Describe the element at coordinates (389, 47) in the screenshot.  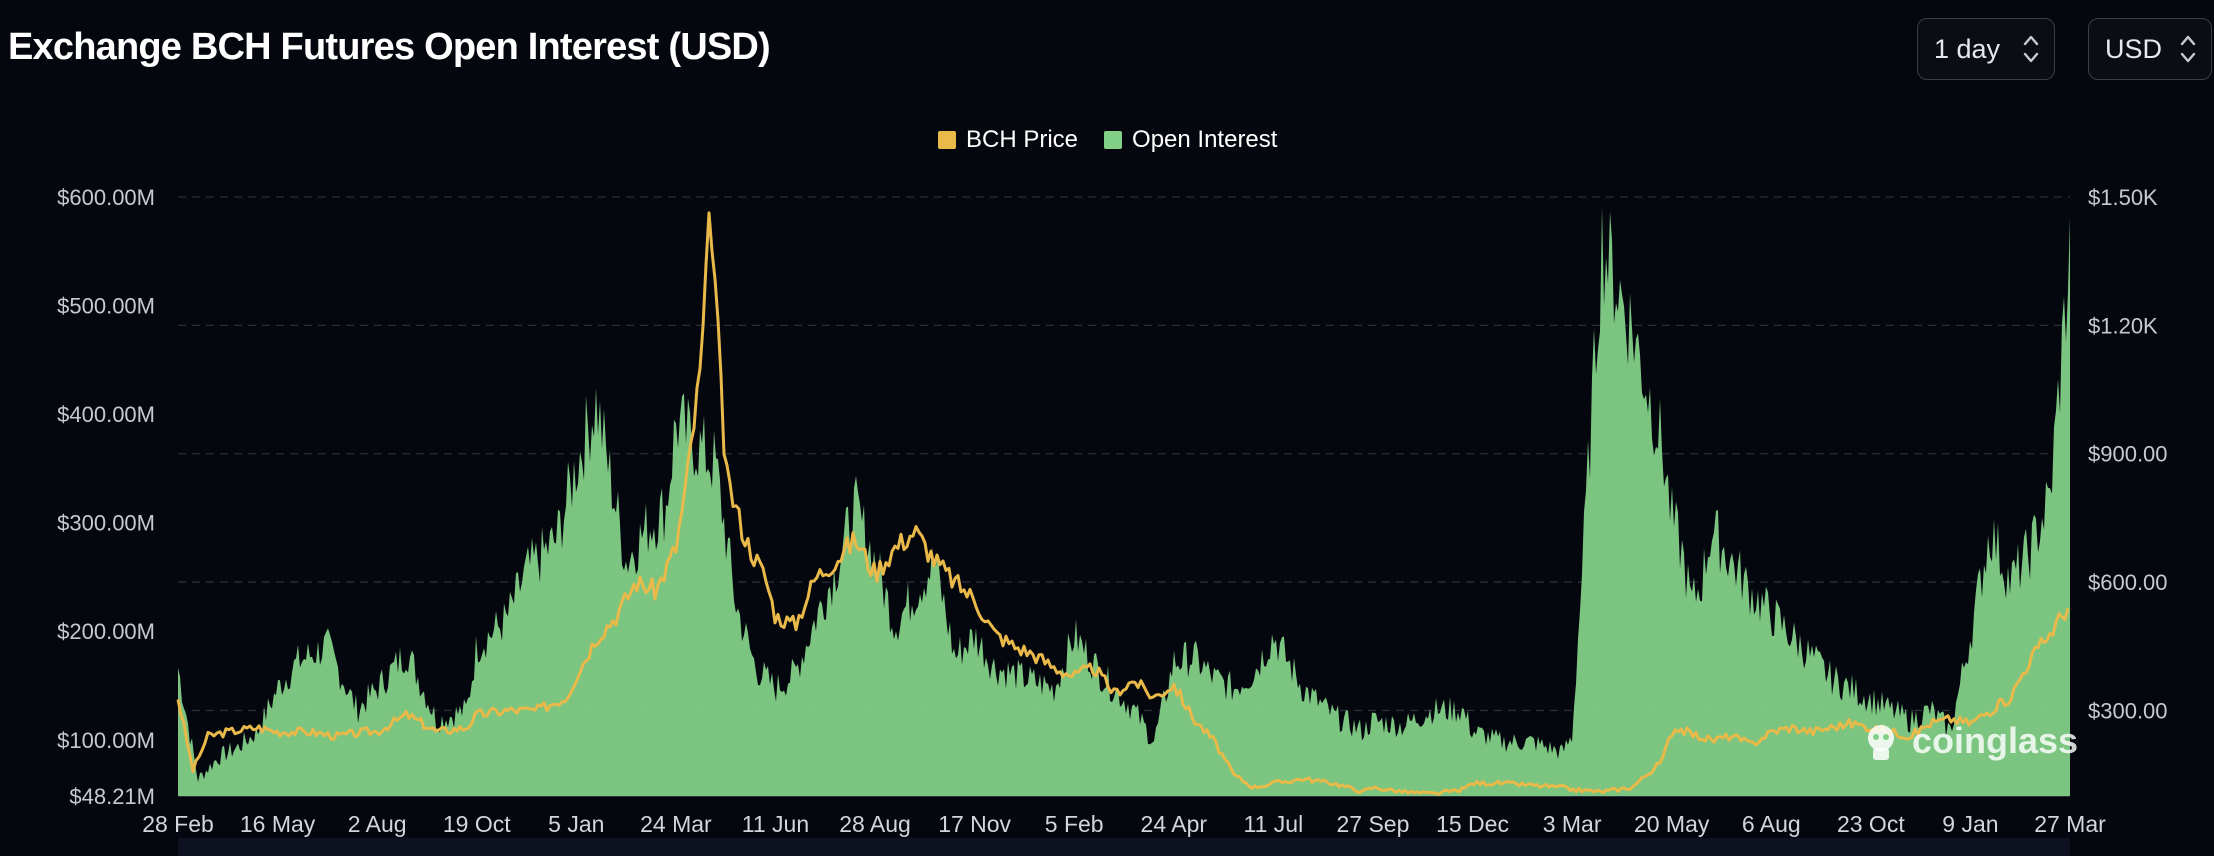
I see `page-title: Exchange BCH Futures Open Interest (USD)` at that location.